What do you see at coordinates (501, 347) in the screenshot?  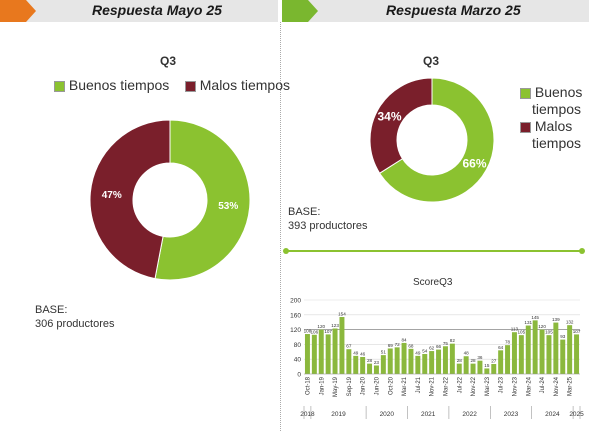 I see `bar-value-label: 64` at bounding box center [501, 347].